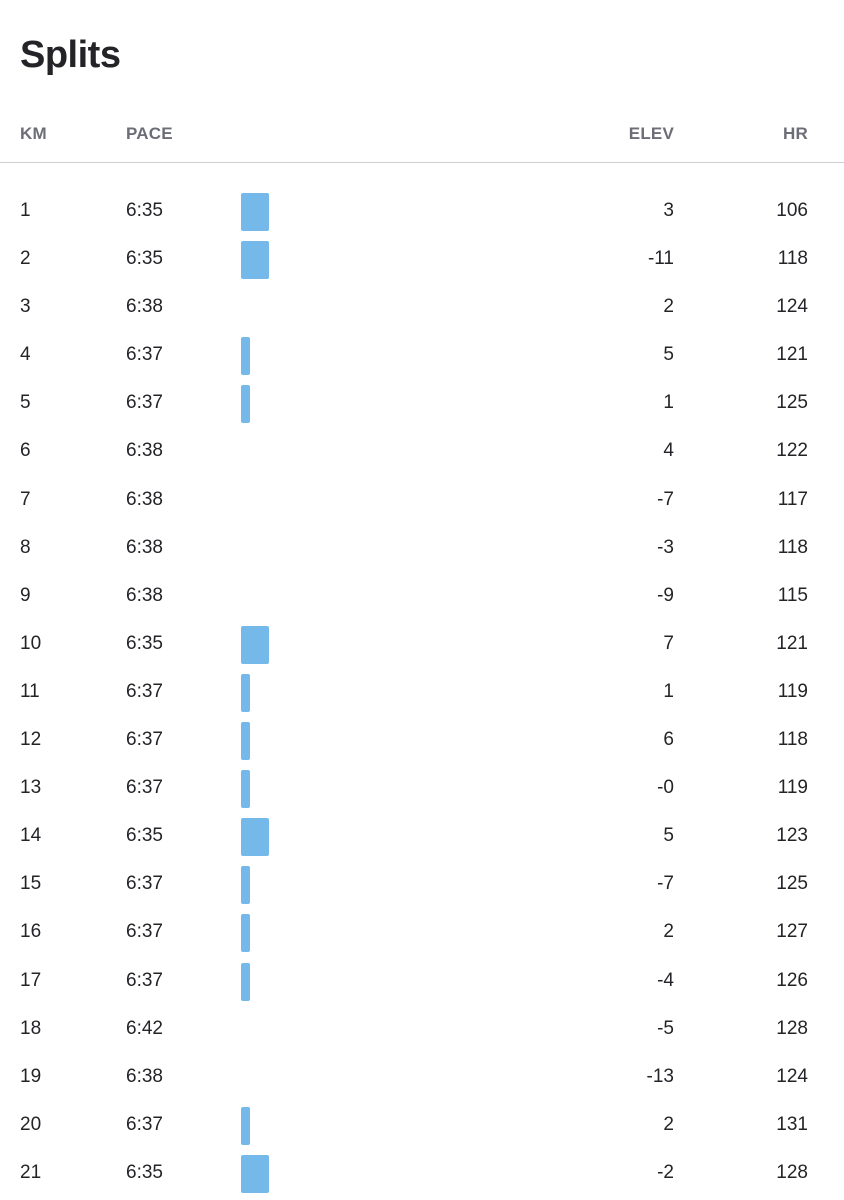  I want to click on split-hr: 123, so click(792, 836).